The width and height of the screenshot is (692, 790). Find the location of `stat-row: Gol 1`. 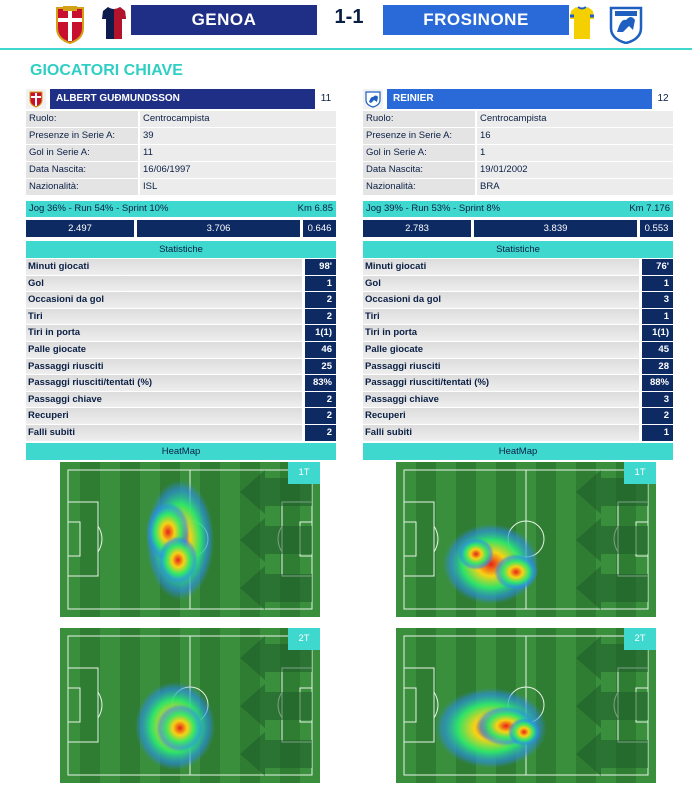

stat-row: Gol 1 is located at coordinates (181, 283).